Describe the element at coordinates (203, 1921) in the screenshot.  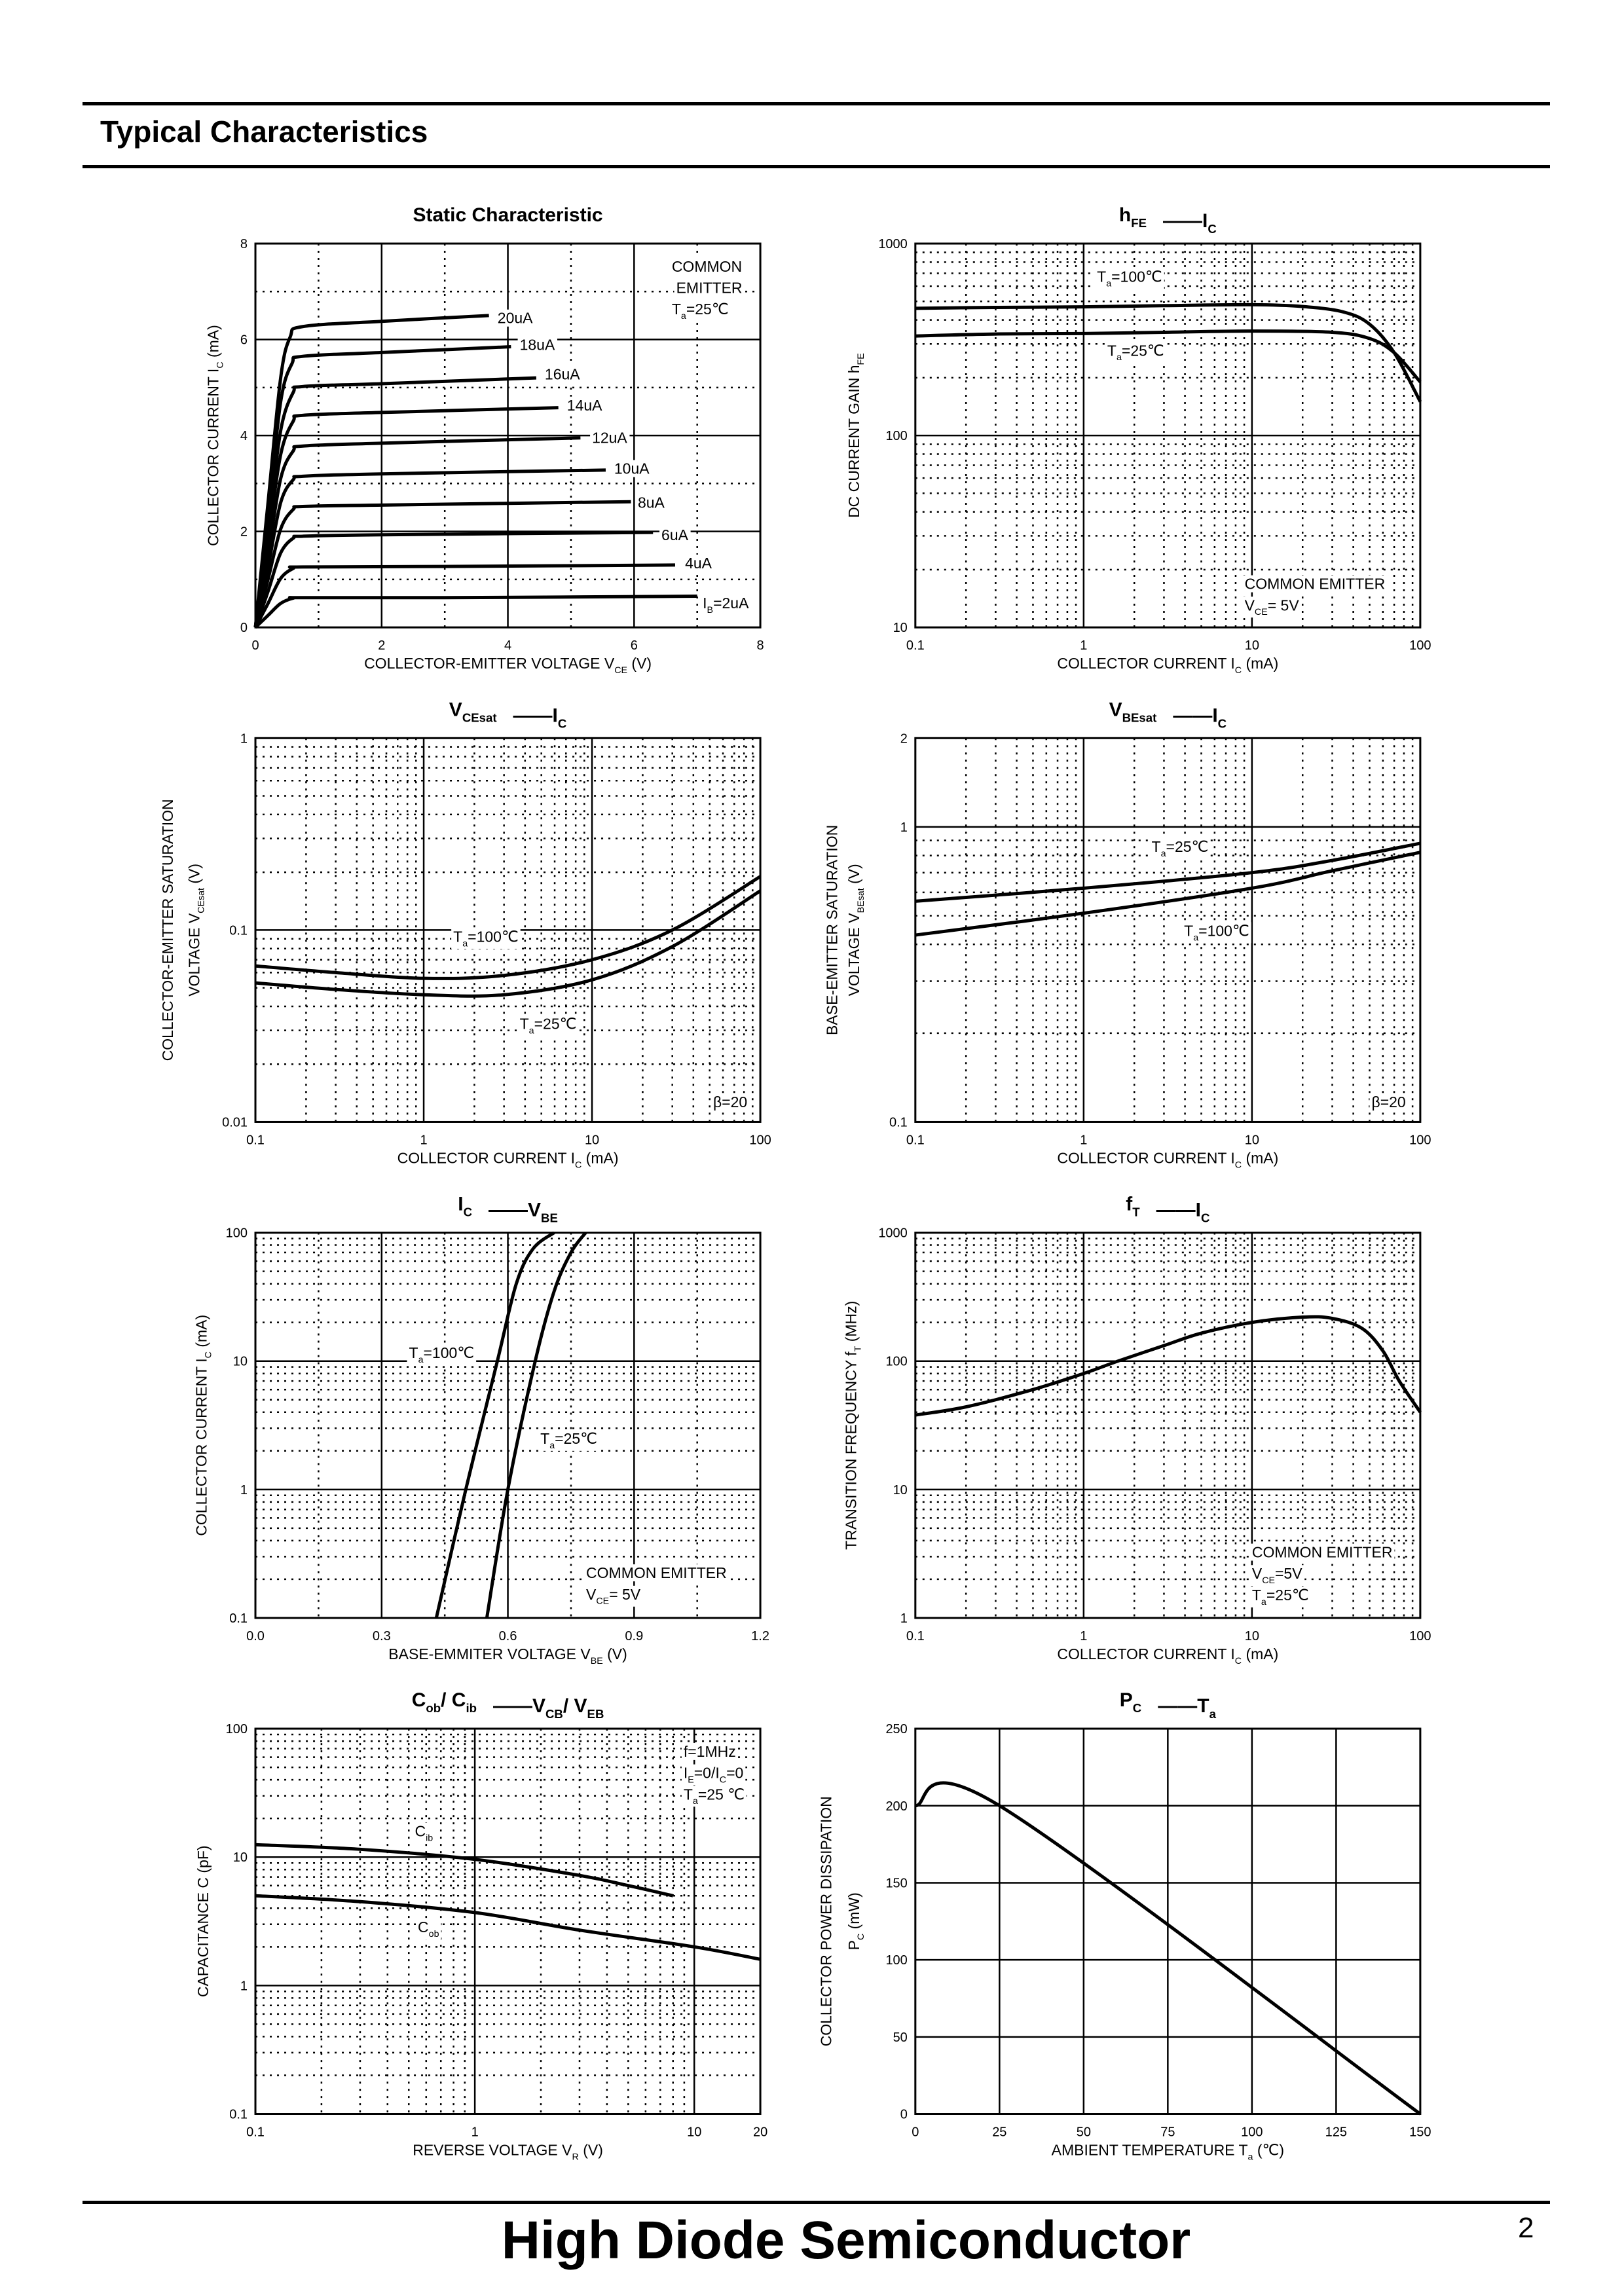
I see `y-axis-label: CAPACITANCE C (pF)` at that location.